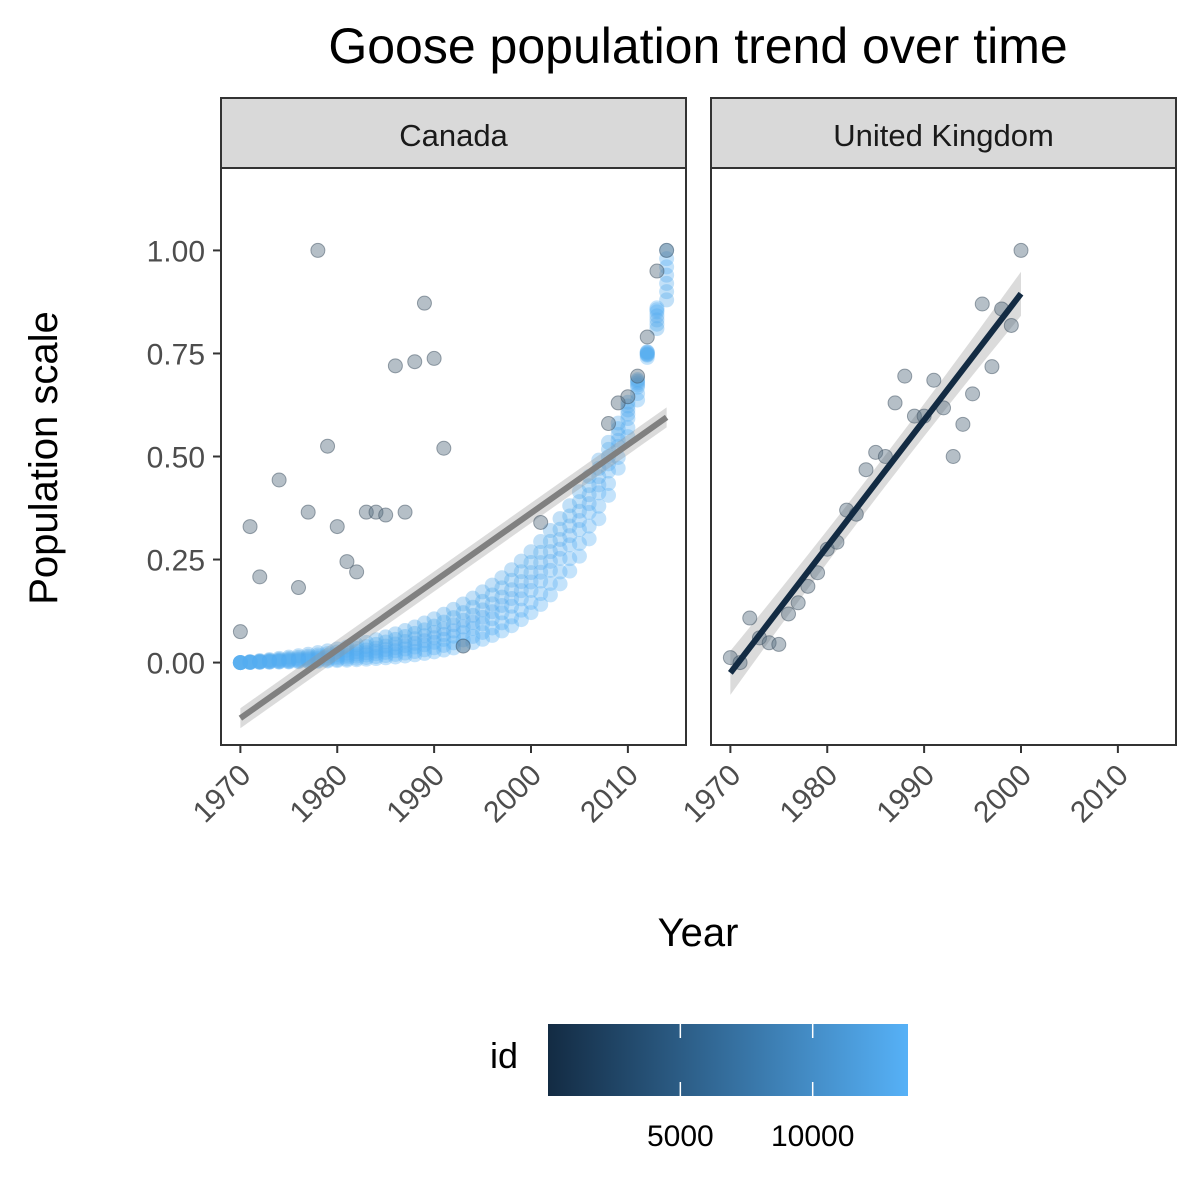 Image resolution: width=1200 pixels, height=1200 pixels. Describe the element at coordinates (176, 561) in the screenshot. I see `y-tick-label: 0.25` at that location.